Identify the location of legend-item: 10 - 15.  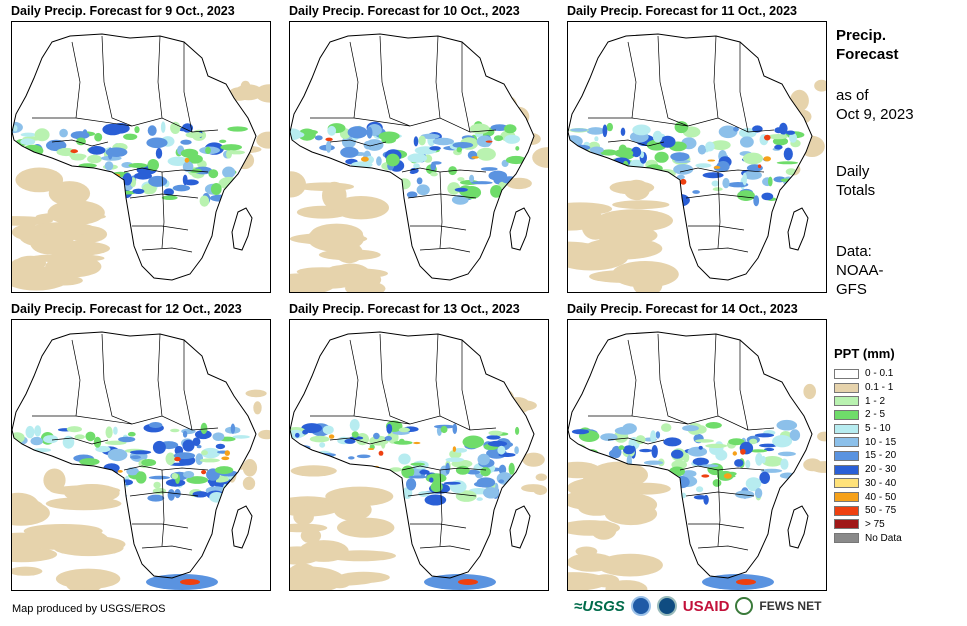
(868, 442).